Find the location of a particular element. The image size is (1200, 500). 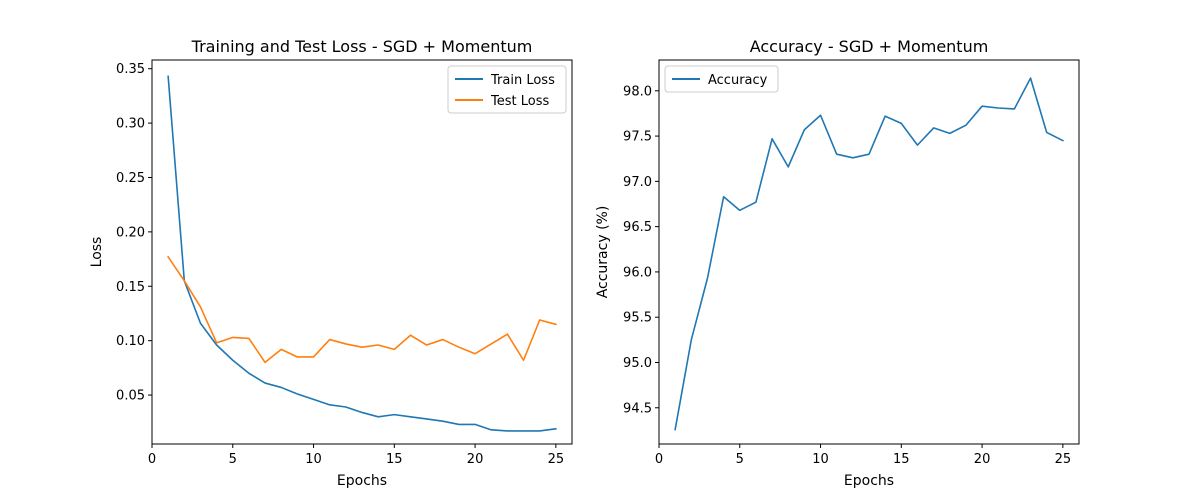

y-tick-label: 95.5 is located at coordinates (637, 318).